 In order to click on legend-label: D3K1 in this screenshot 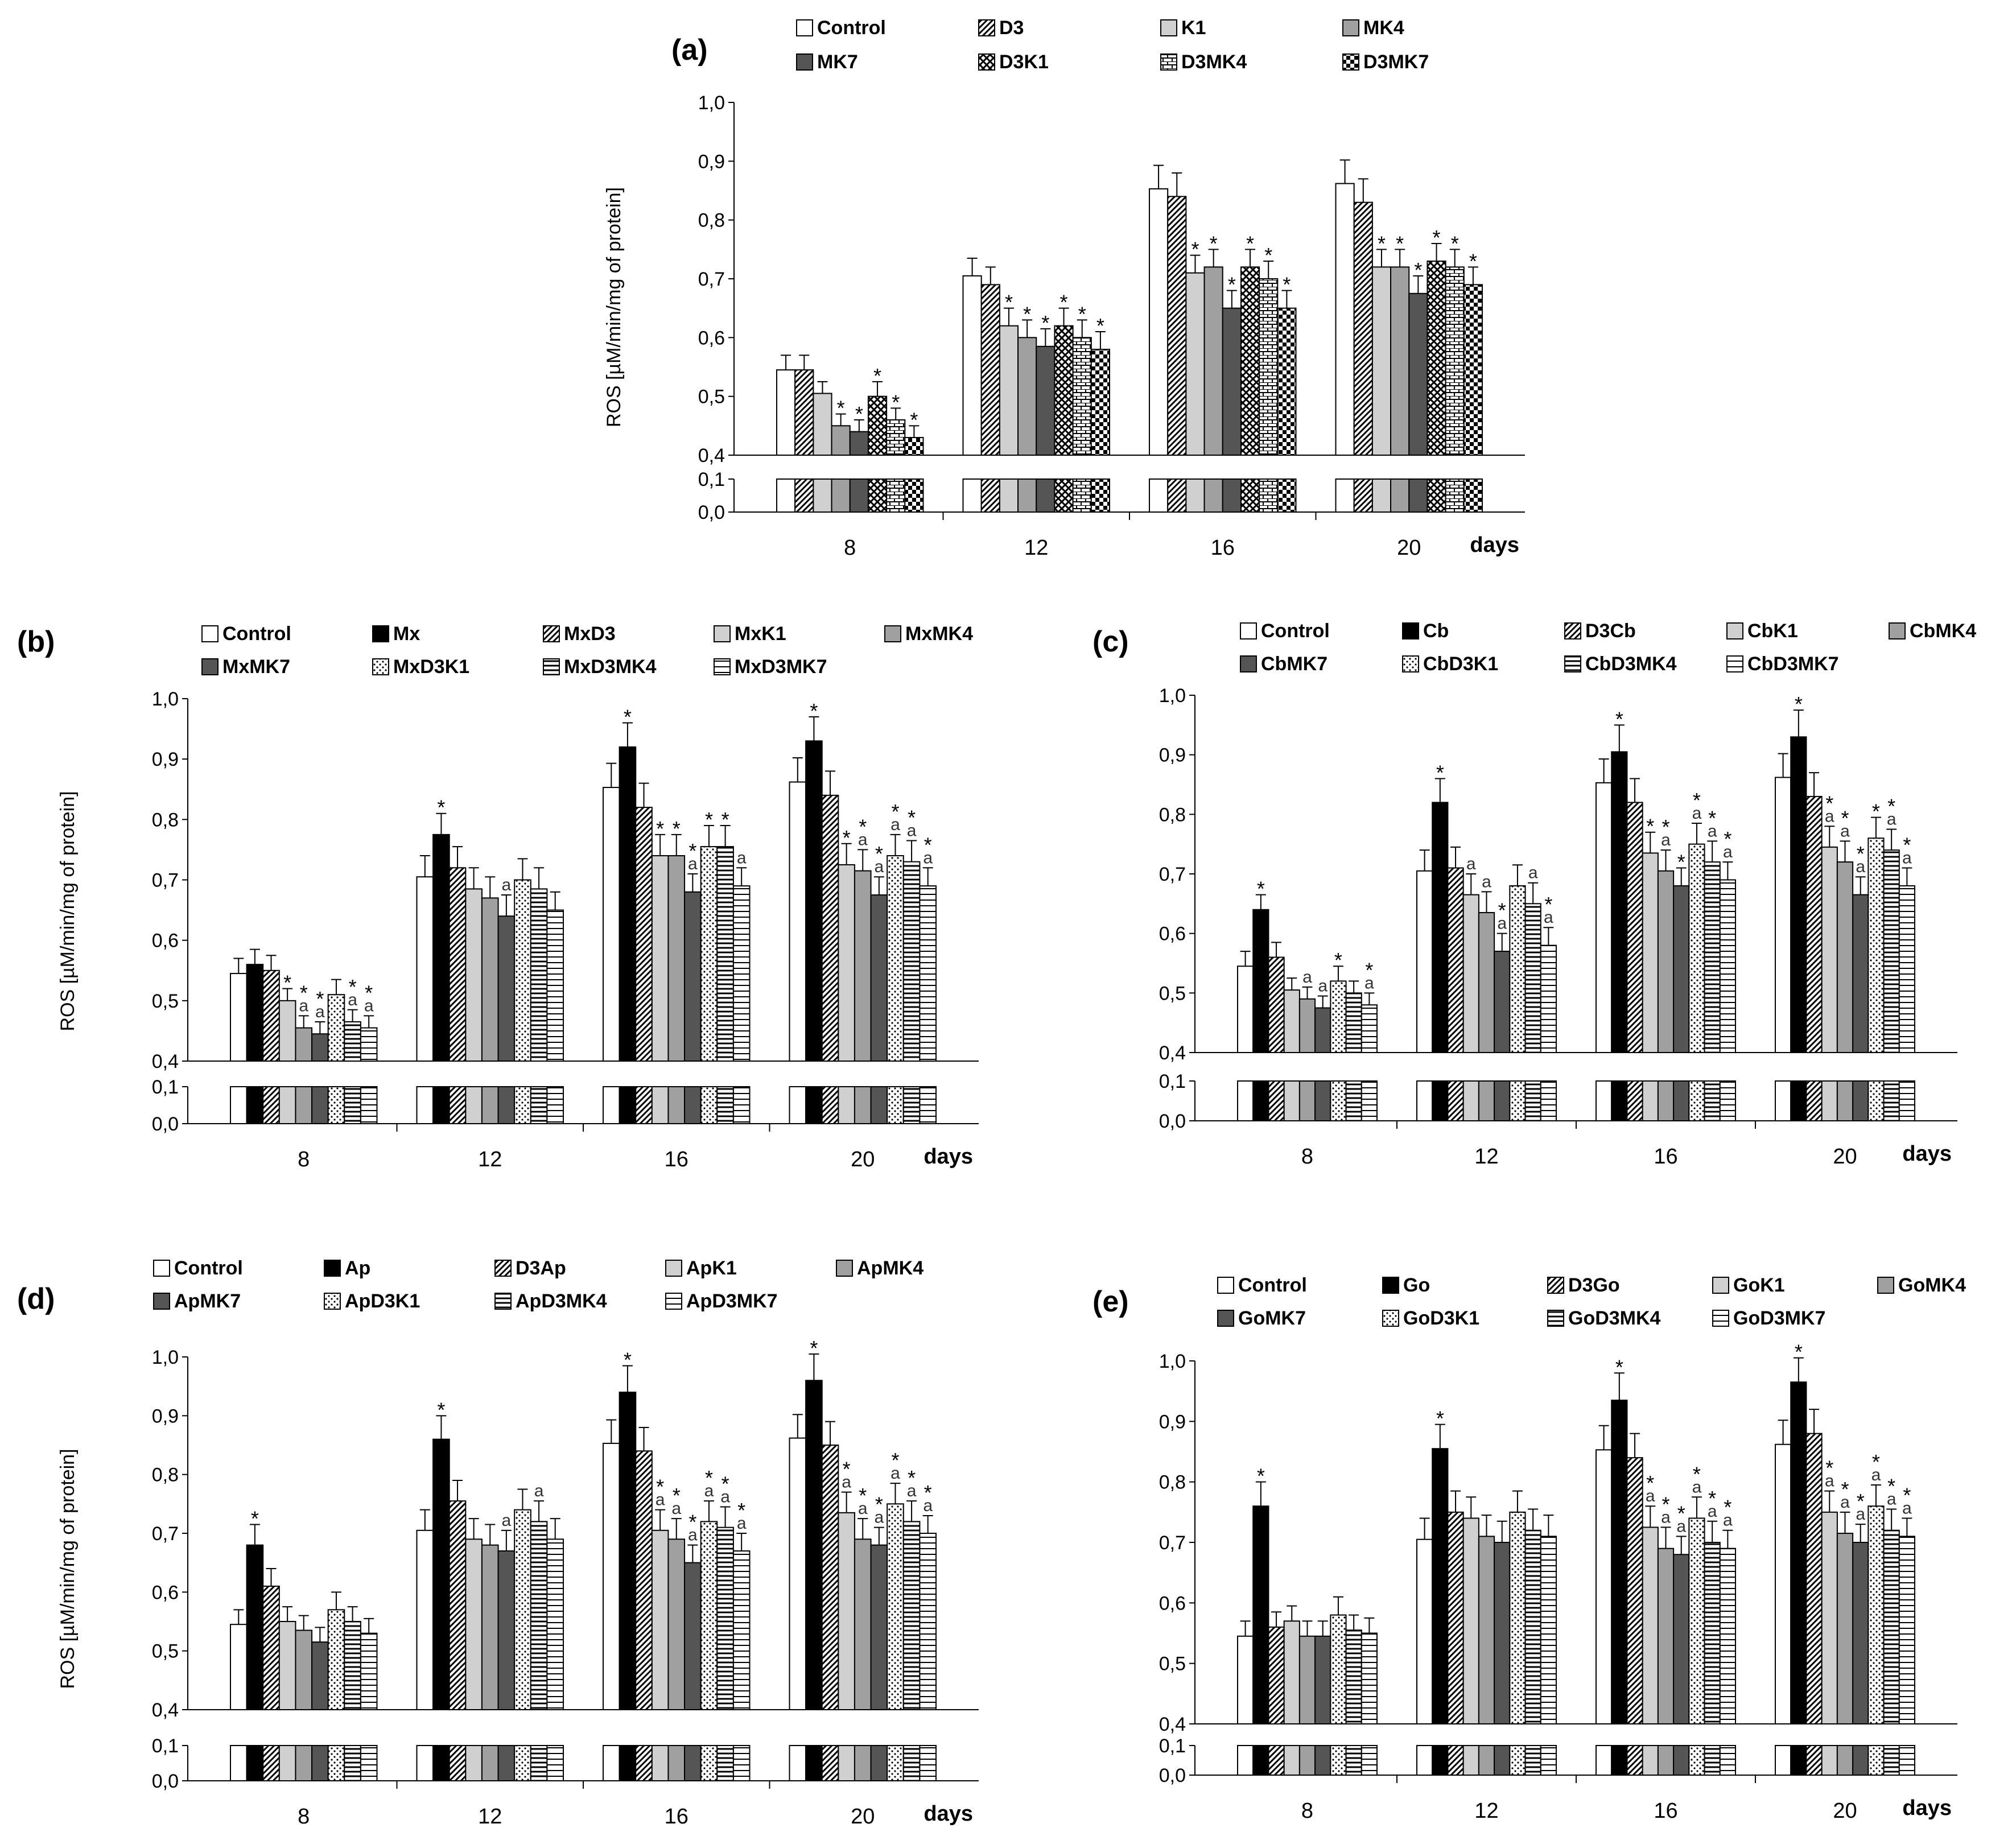, I will do `click(1024, 62)`.